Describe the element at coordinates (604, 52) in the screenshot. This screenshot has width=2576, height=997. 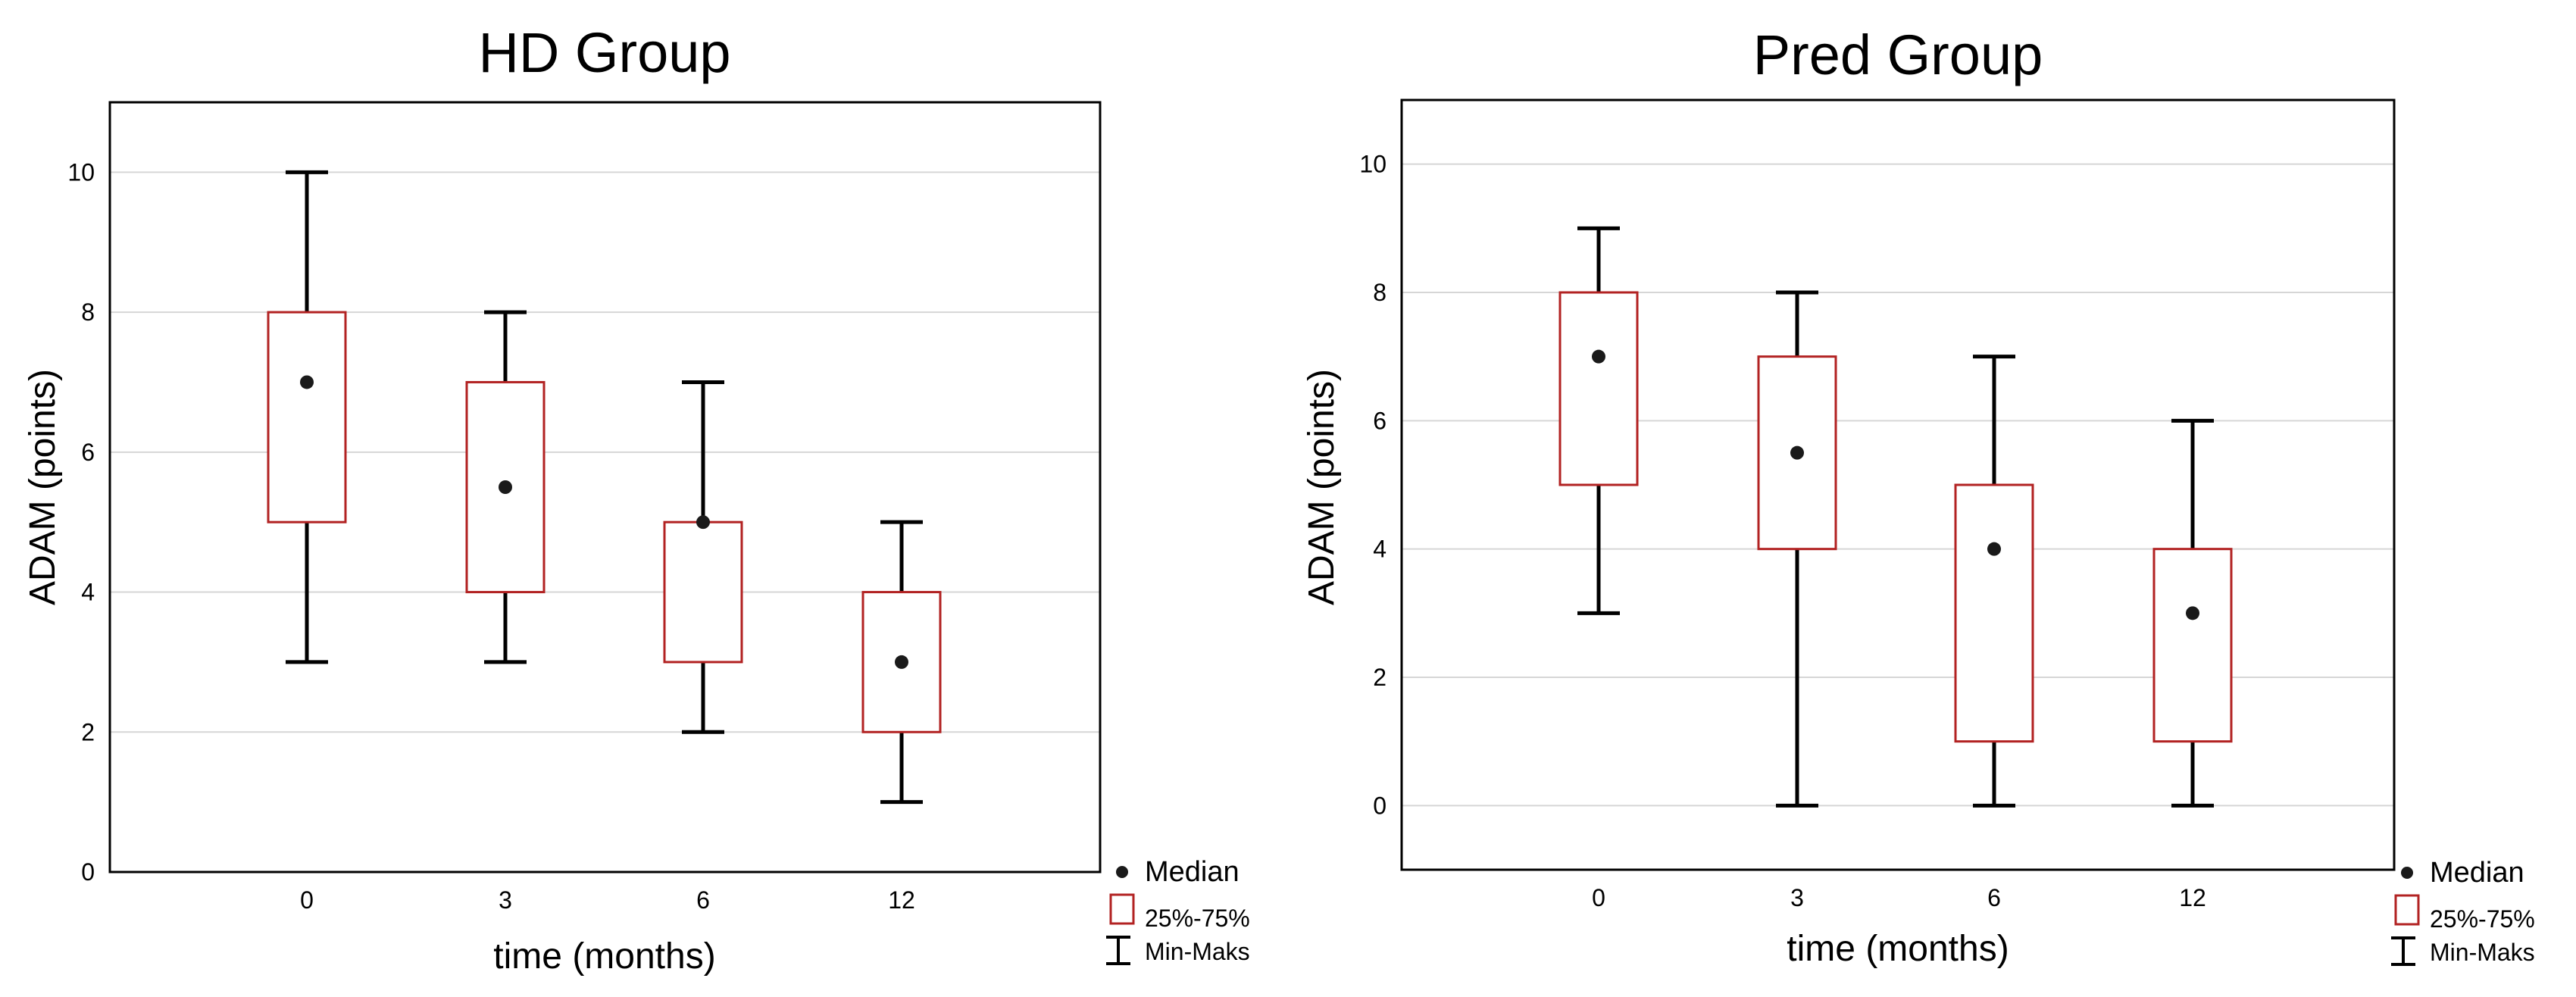
I see `chart-title: HD Group` at that location.